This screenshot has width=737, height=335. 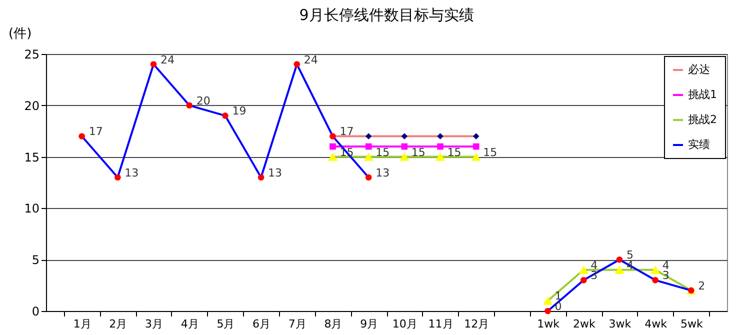 I want to click on y-tick-label: 0, so click(x=36, y=311).